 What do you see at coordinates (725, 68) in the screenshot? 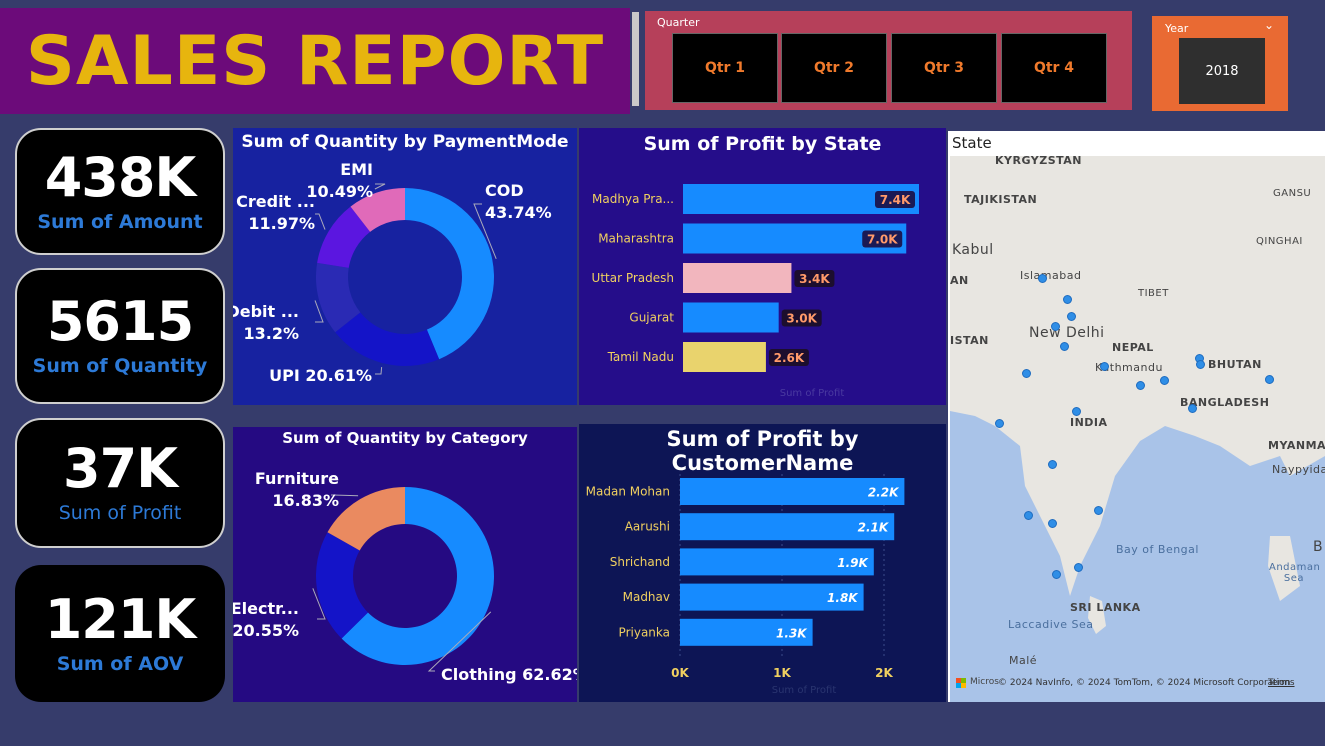
I see `quarter-button-q1: Qtr 1` at bounding box center [725, 68].